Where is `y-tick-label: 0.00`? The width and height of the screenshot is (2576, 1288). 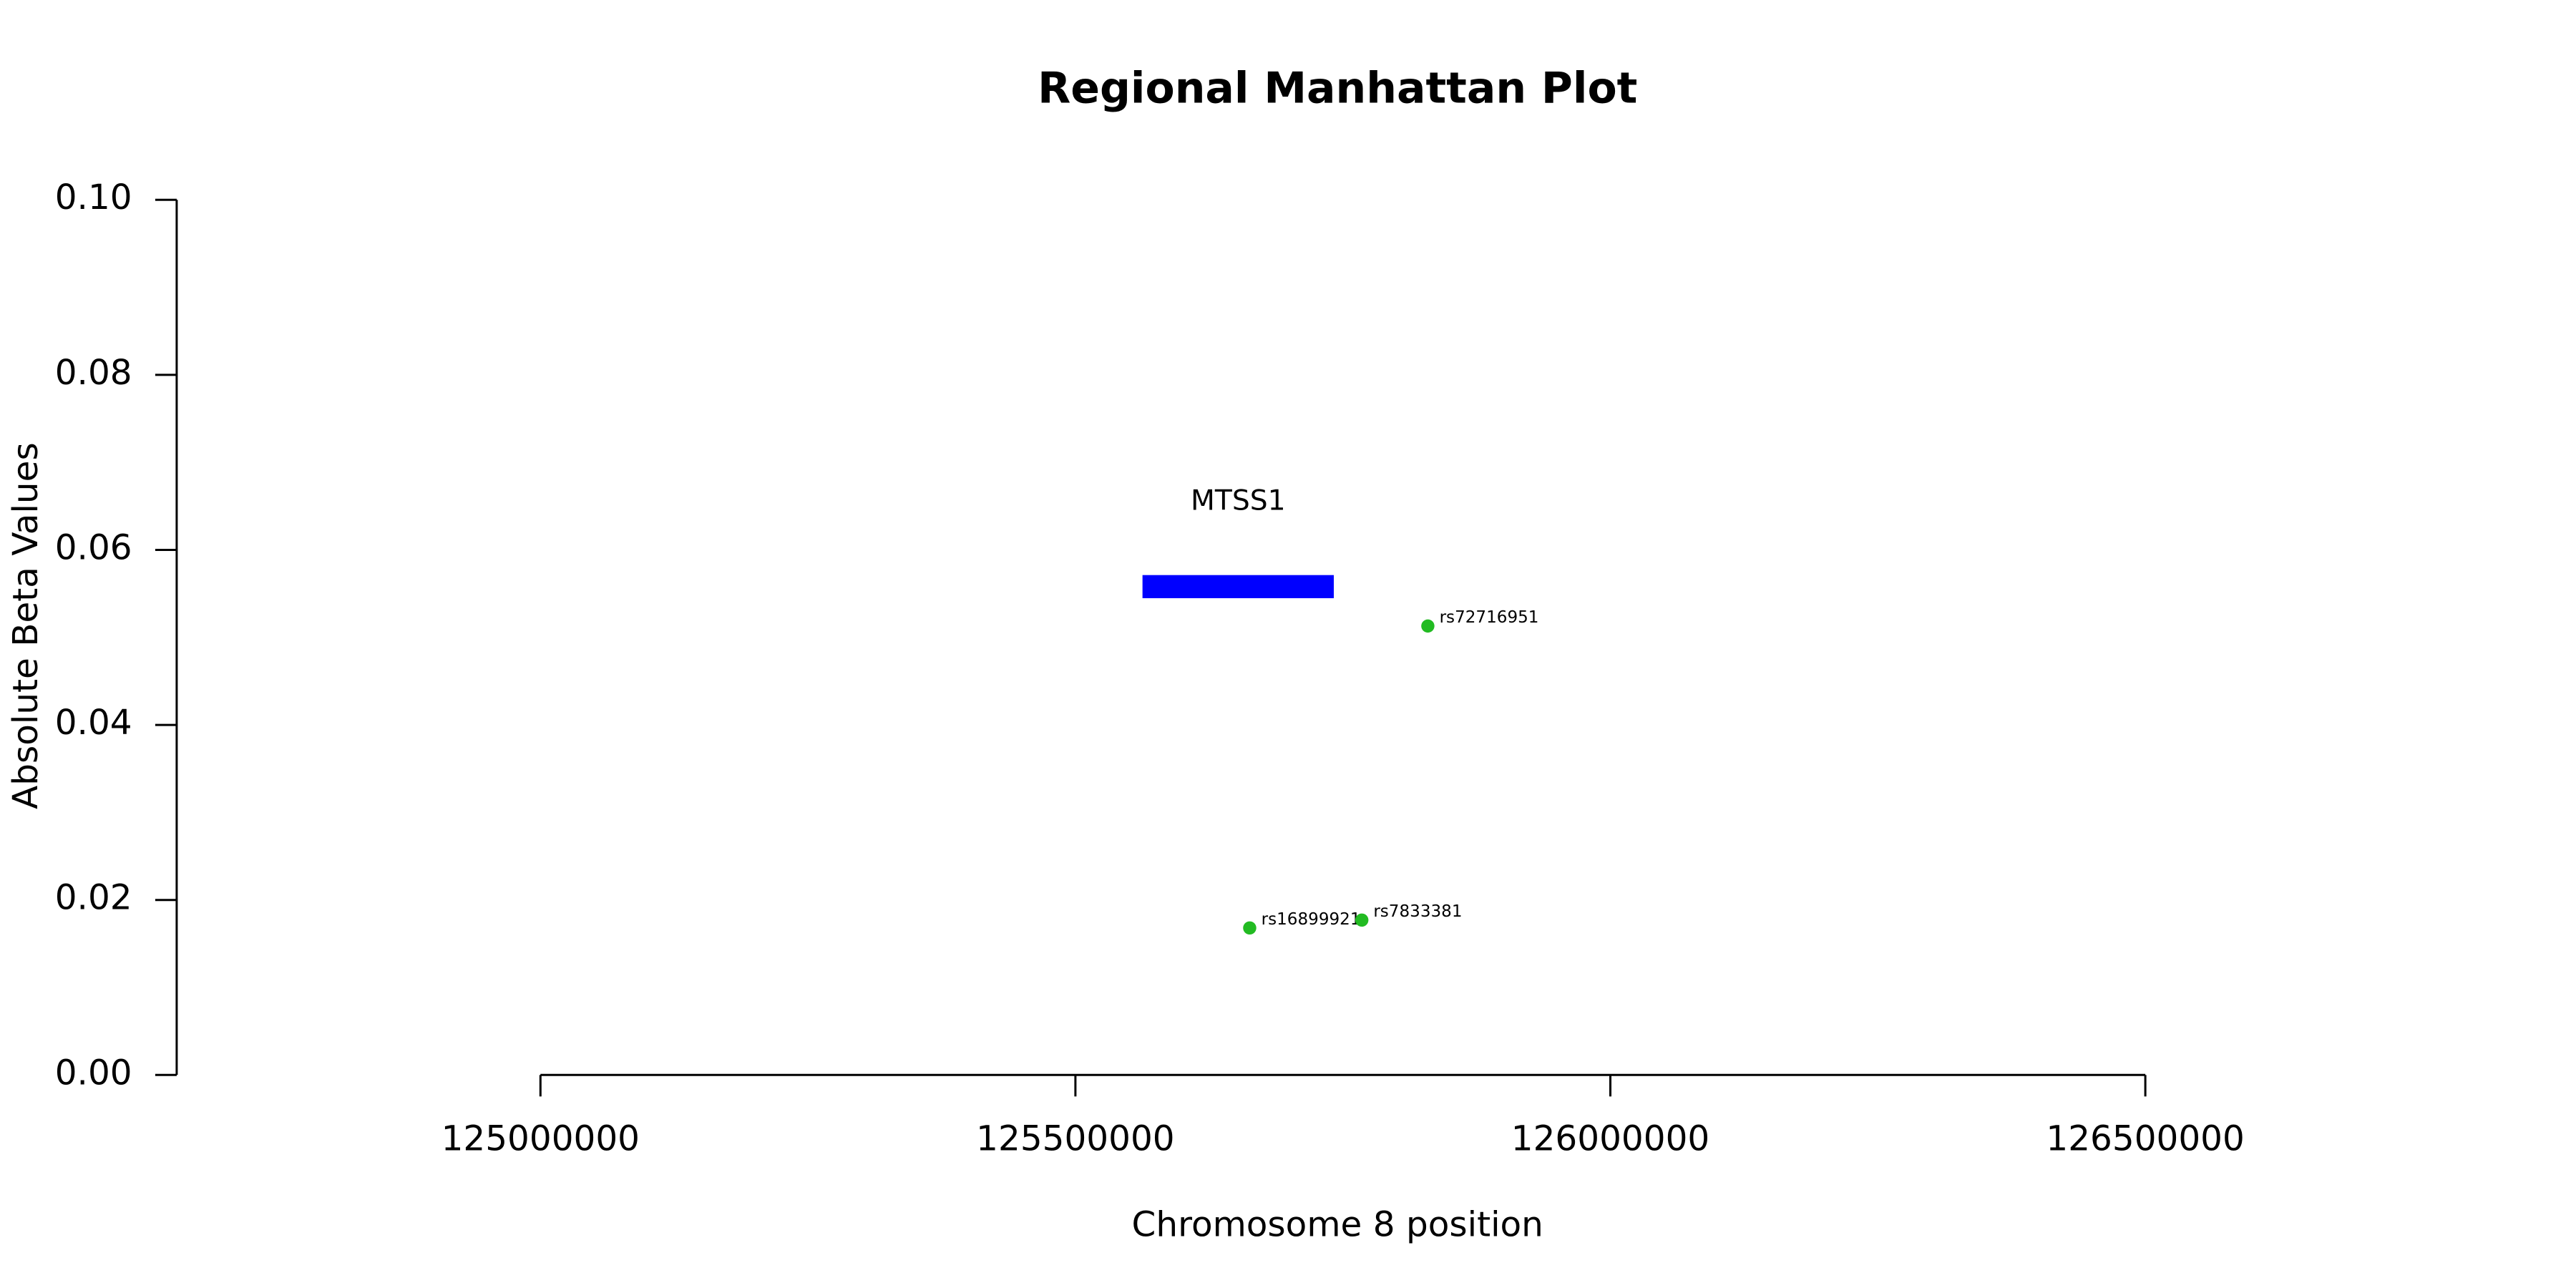
y-tick-label: 0.00 is located at coordinates (93, 1073).